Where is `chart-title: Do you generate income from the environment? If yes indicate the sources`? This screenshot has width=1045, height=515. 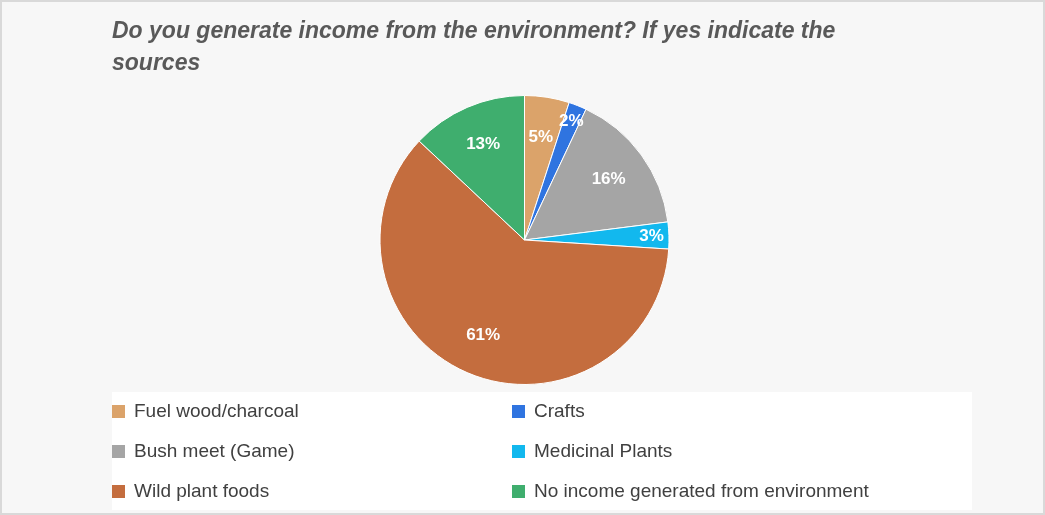
chart-title: Do you generate income from the environment? If yes indicate the sources is located at coordinates (474, 46).